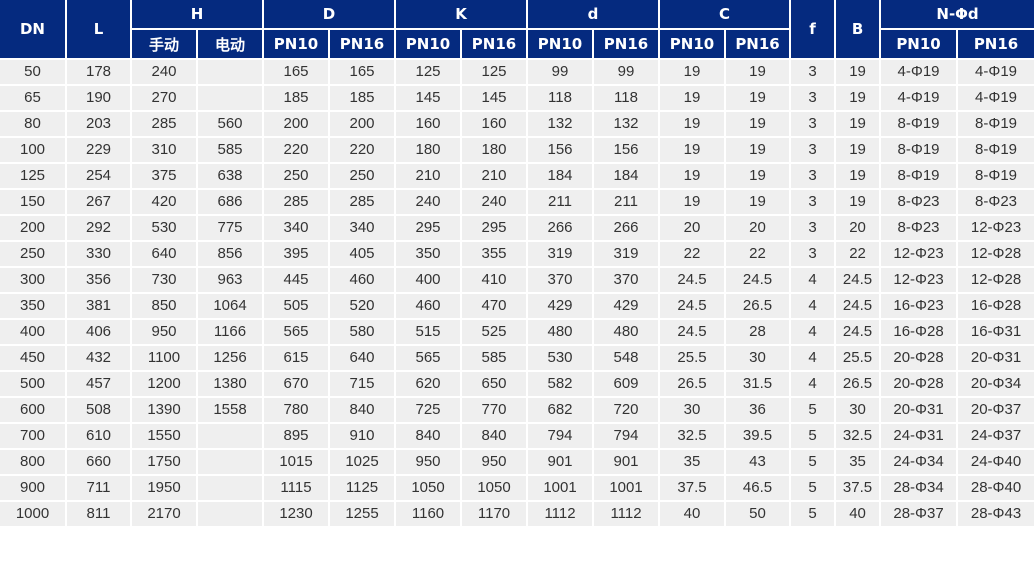 Image resolution: width=1034 pixels, height=568 pixels. Describe the element at coordinates (725, 15) in the screenshot. I see `col-header-c: C` at that location.